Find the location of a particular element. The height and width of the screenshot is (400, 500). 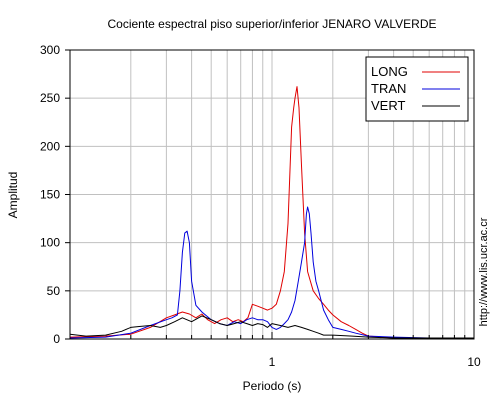

y-tick-label: 250 is located at coordinates (50, 98).